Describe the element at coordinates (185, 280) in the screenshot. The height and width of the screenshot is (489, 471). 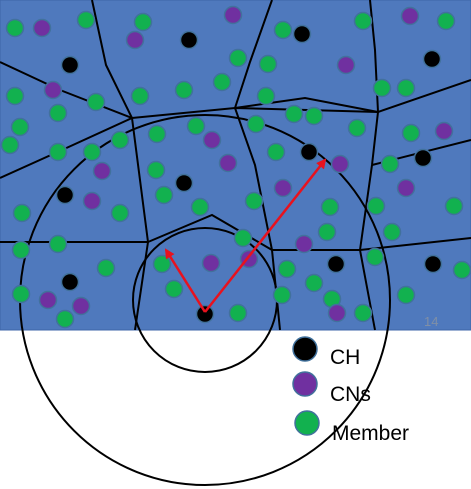
I see `arrow-to-near-cn` at that location.